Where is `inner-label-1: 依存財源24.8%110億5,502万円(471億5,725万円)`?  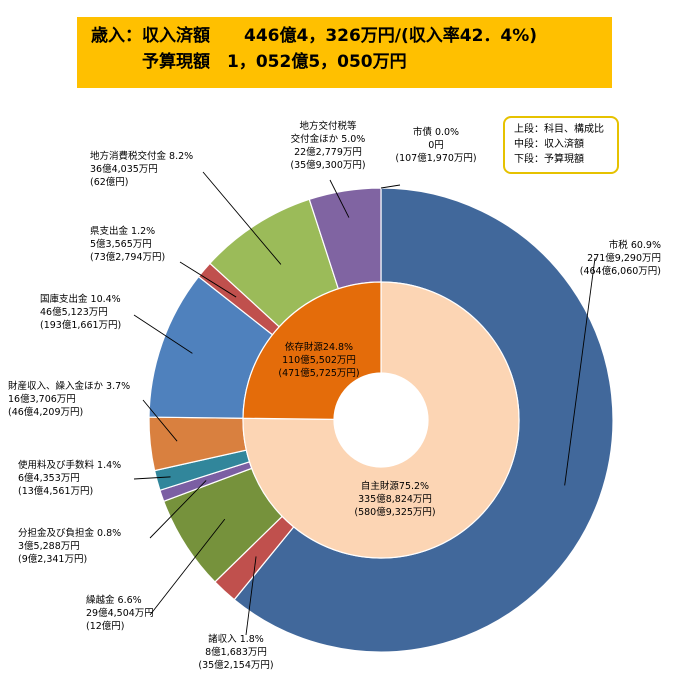 inner-label-1: 依存財源24.8%110億5,502万円(471億5,725万円) is located at coordinates (318, 360).